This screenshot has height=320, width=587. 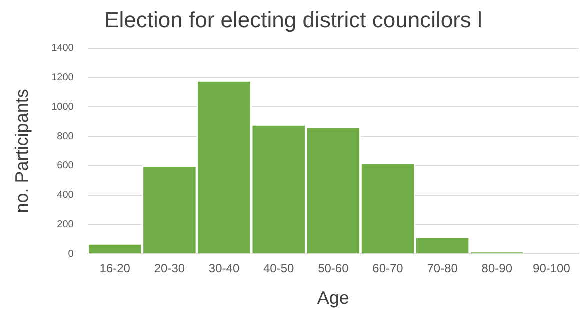 What do you see at coordinates (279, 269) in the screenshot?
I see `x-tick-label: 40-50` at bounding box center [279, 269].